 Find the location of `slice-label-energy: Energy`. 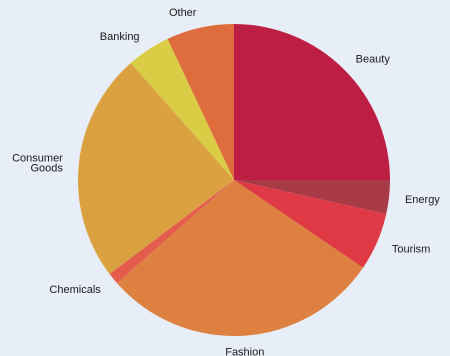

slice-label-energy: Energy is located at coordinates (422, 200).